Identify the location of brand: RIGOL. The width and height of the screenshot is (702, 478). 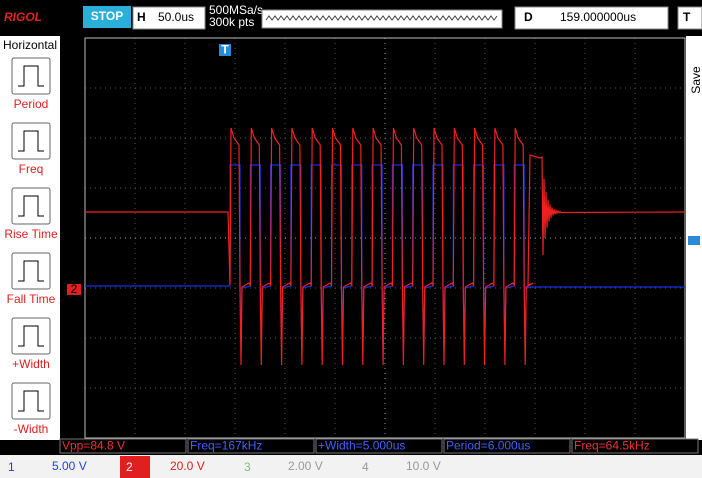
(23, 17).